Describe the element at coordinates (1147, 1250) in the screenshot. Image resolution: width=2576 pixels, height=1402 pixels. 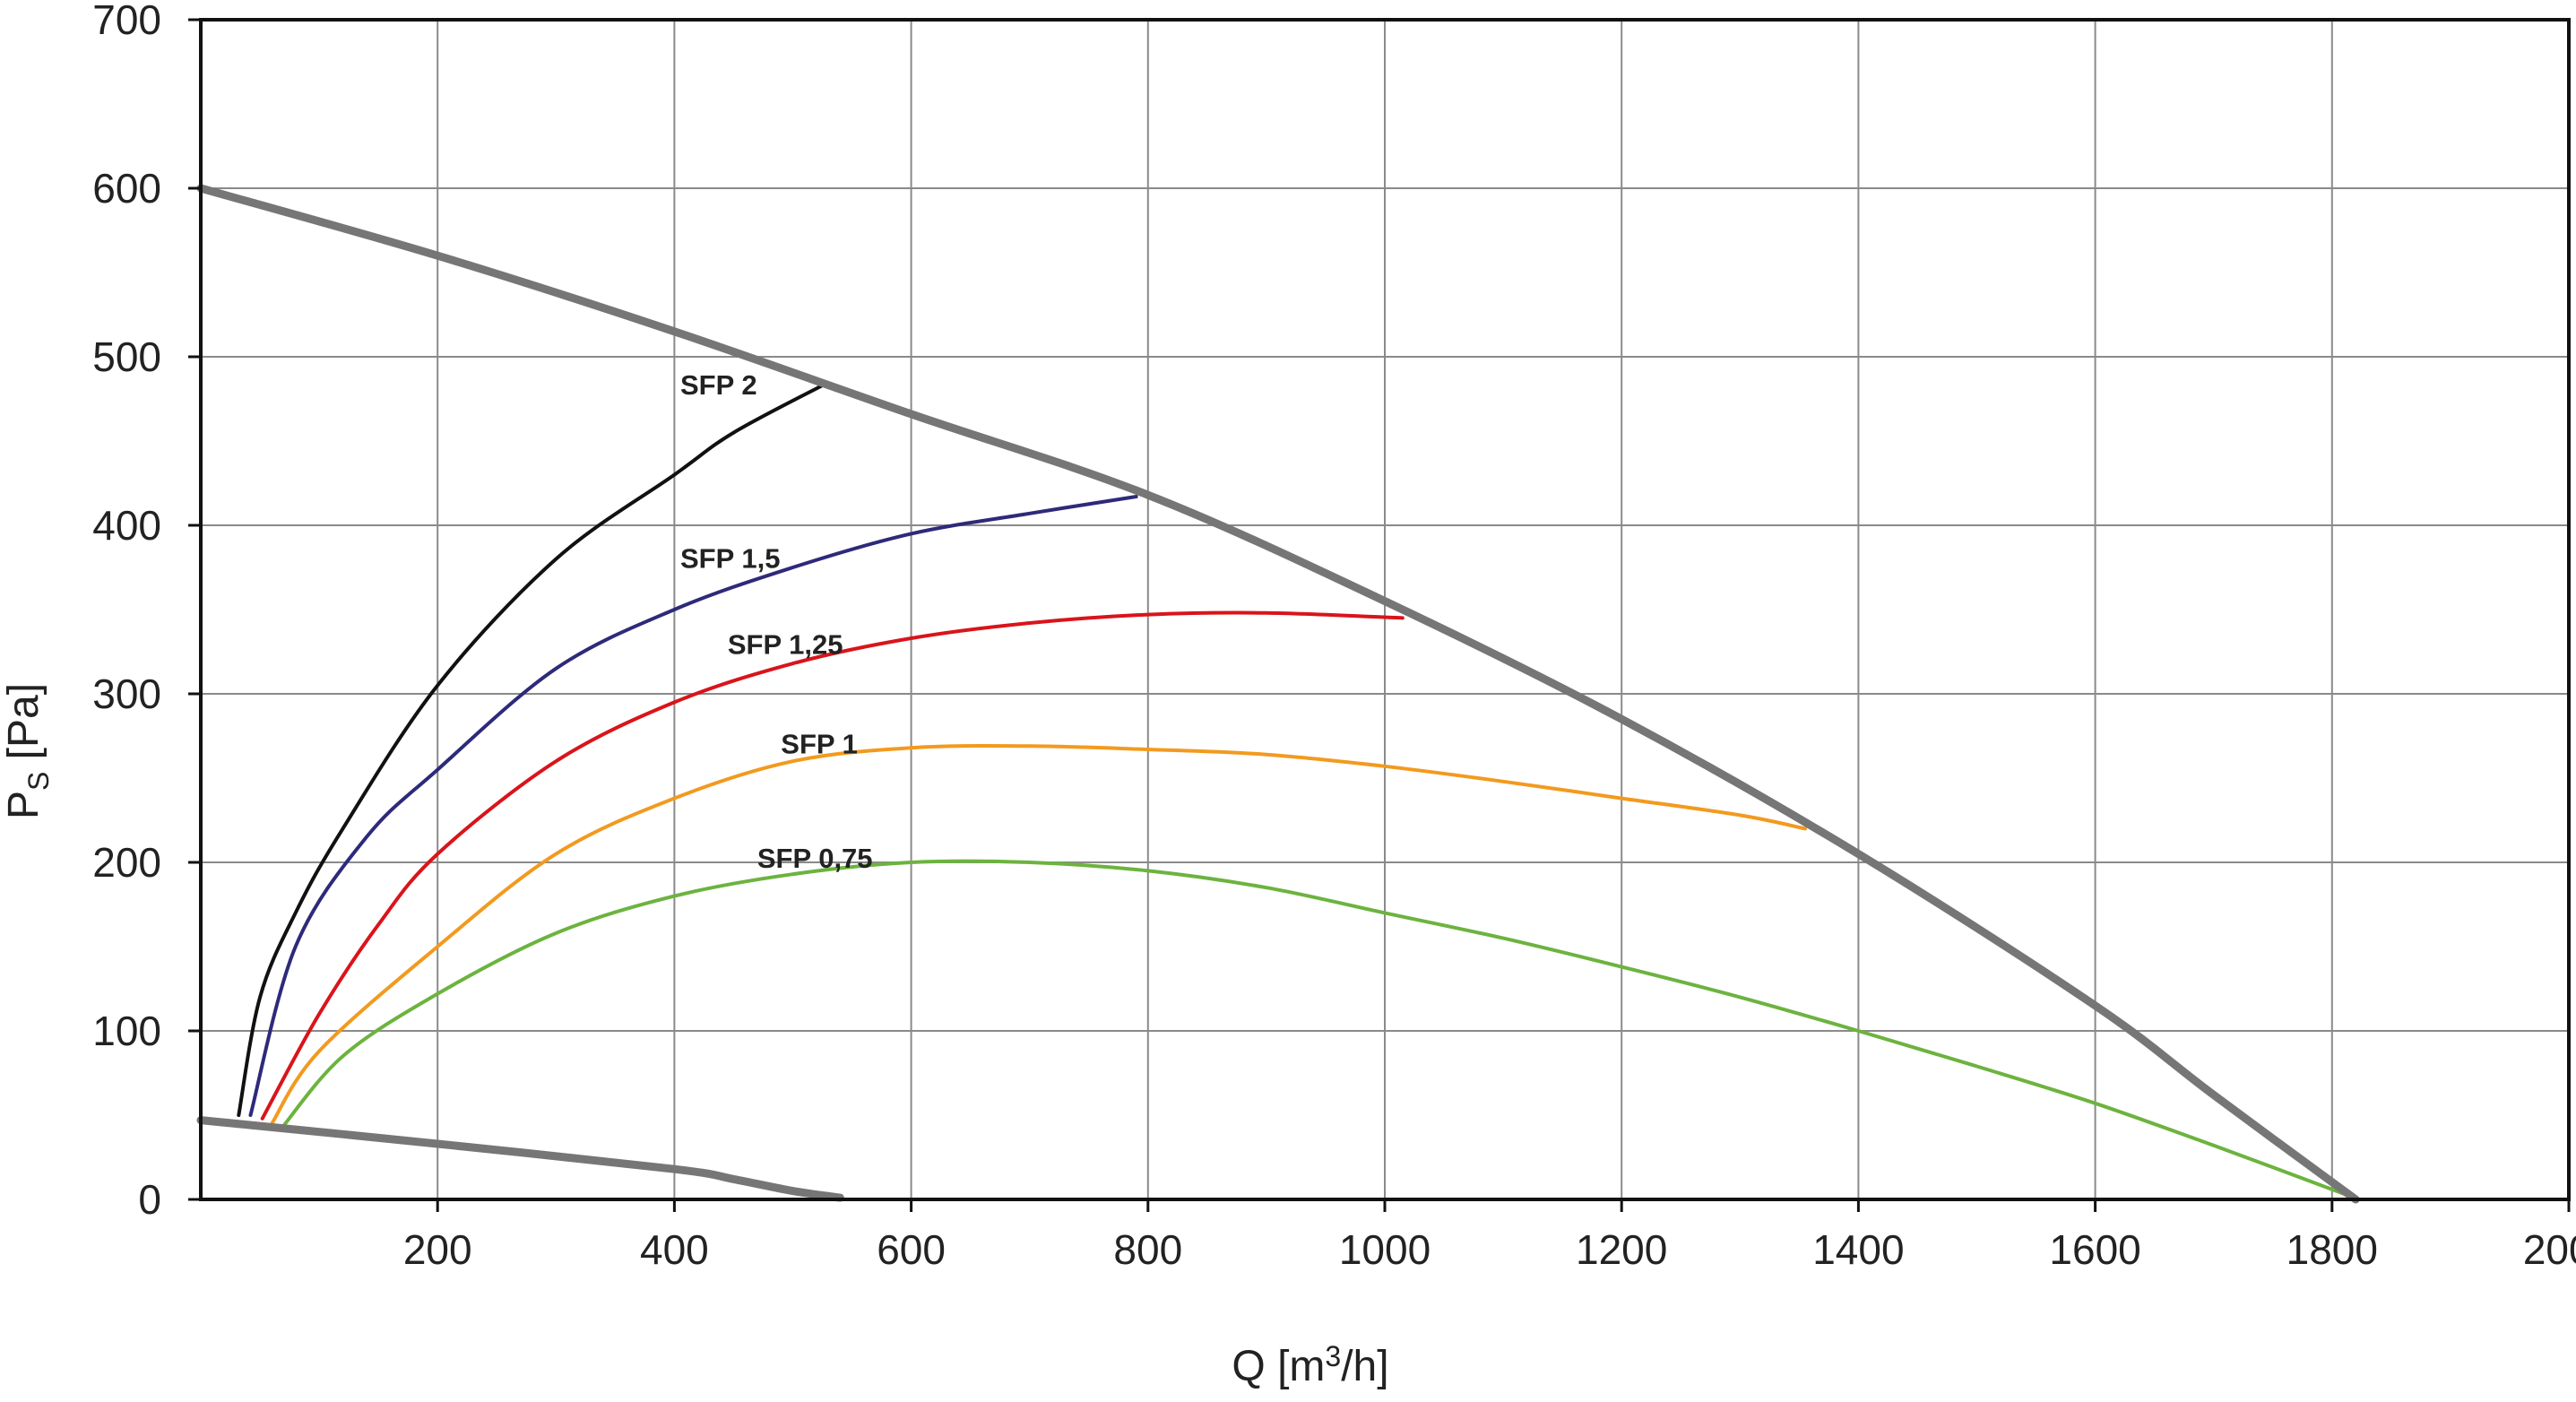
I see `x-tick-label-800: 800` at that location.